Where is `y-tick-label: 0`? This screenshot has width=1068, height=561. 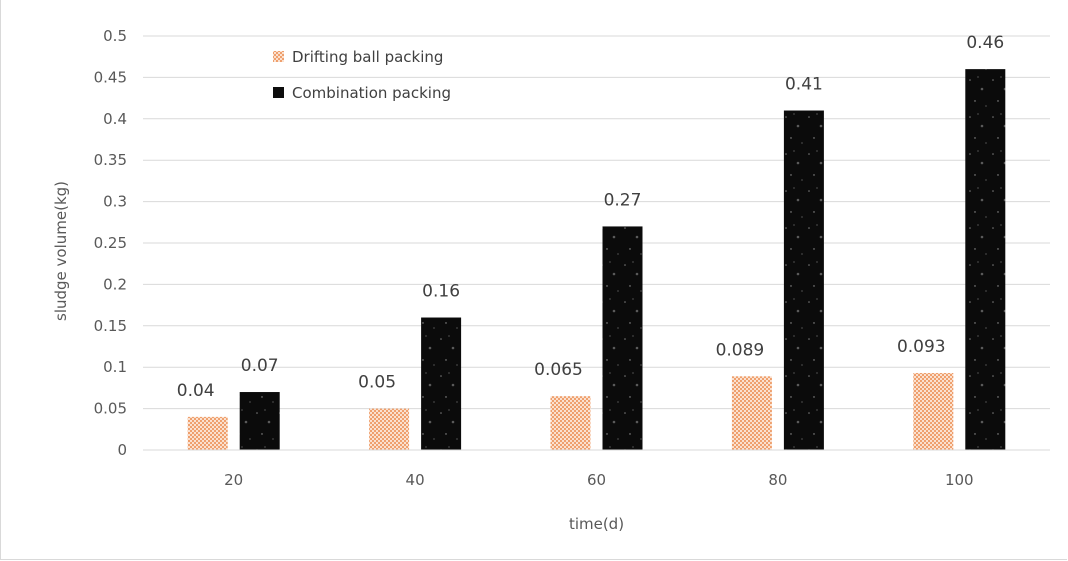 y-tick-label: 0 is located at coordinates (122, 450).